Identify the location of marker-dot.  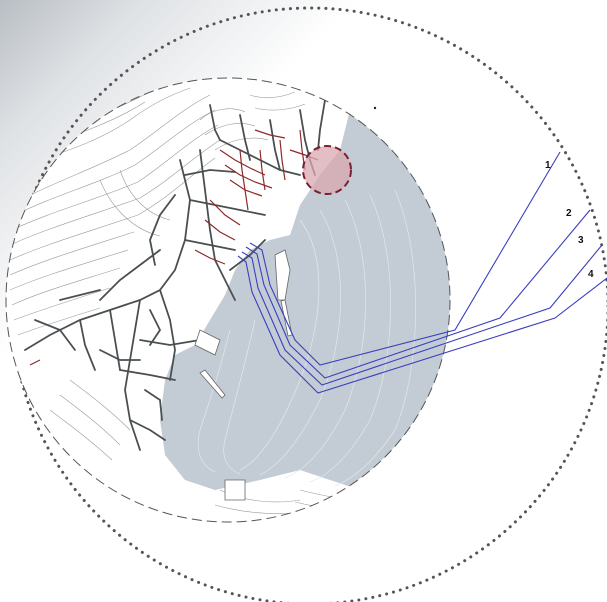
(375, 108).